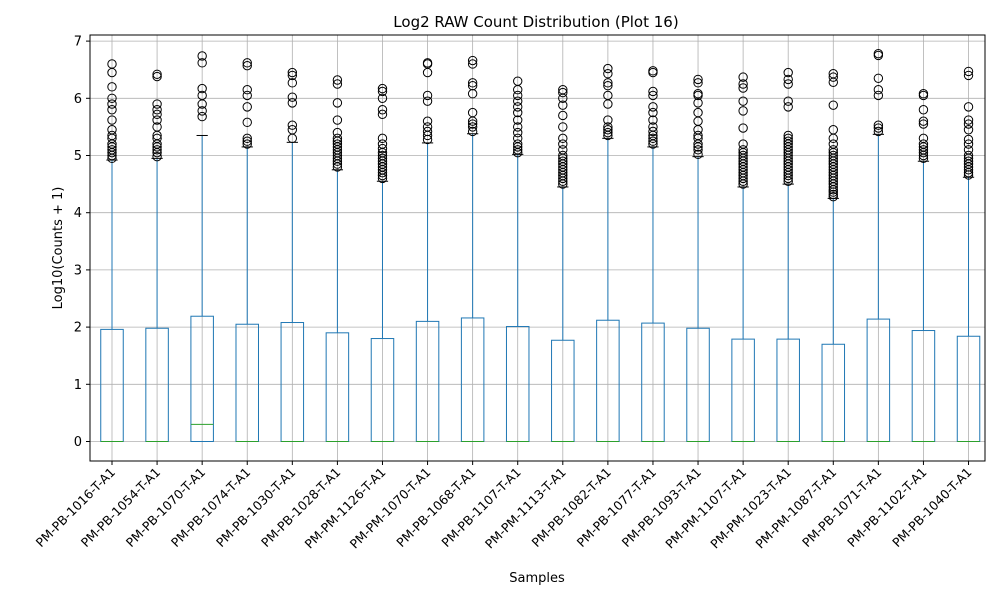  What do you see at coordinates (616, 507) in the screenshot?
I see `x-tick-label: PM-PB-1077-T-A1` at bounding box center [616, 507].